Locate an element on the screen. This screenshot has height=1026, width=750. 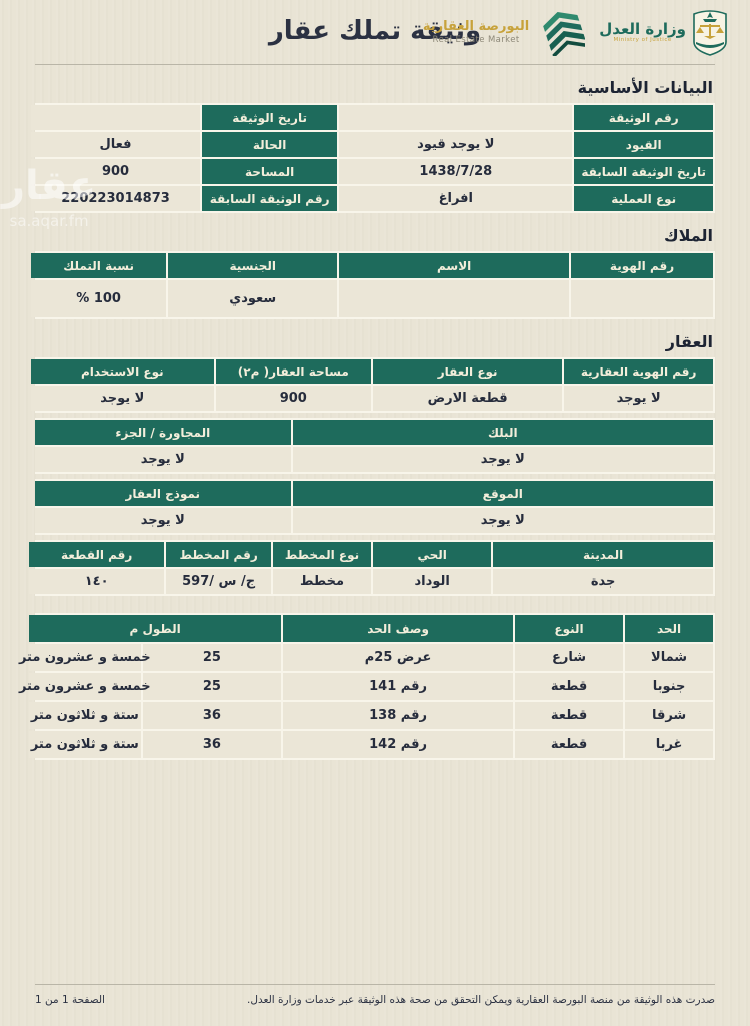
owner-id-number is located at coordinates (642, 298).